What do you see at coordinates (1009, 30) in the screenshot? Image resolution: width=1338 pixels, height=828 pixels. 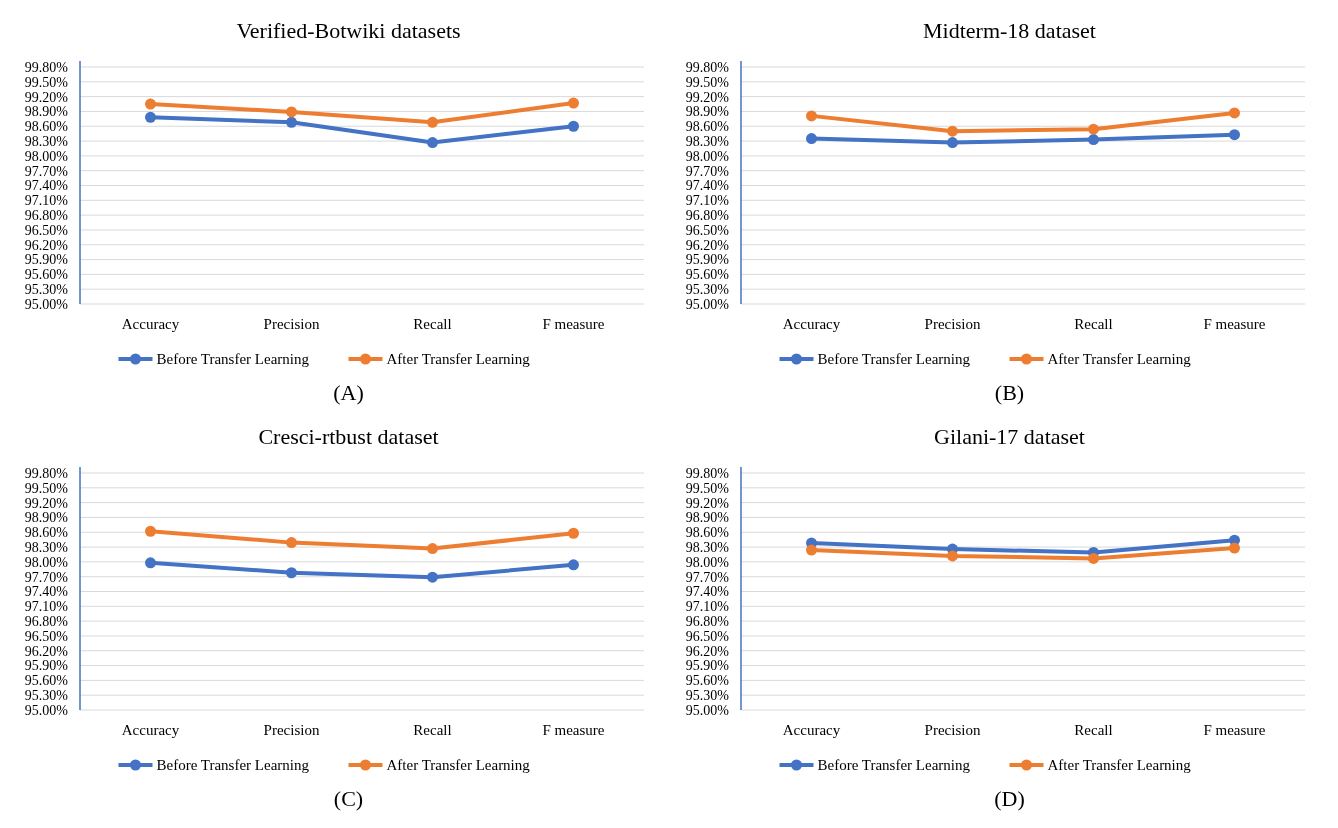 I see `chart-title: Midterm-18 dataset` at bounding box center [1009, 30].